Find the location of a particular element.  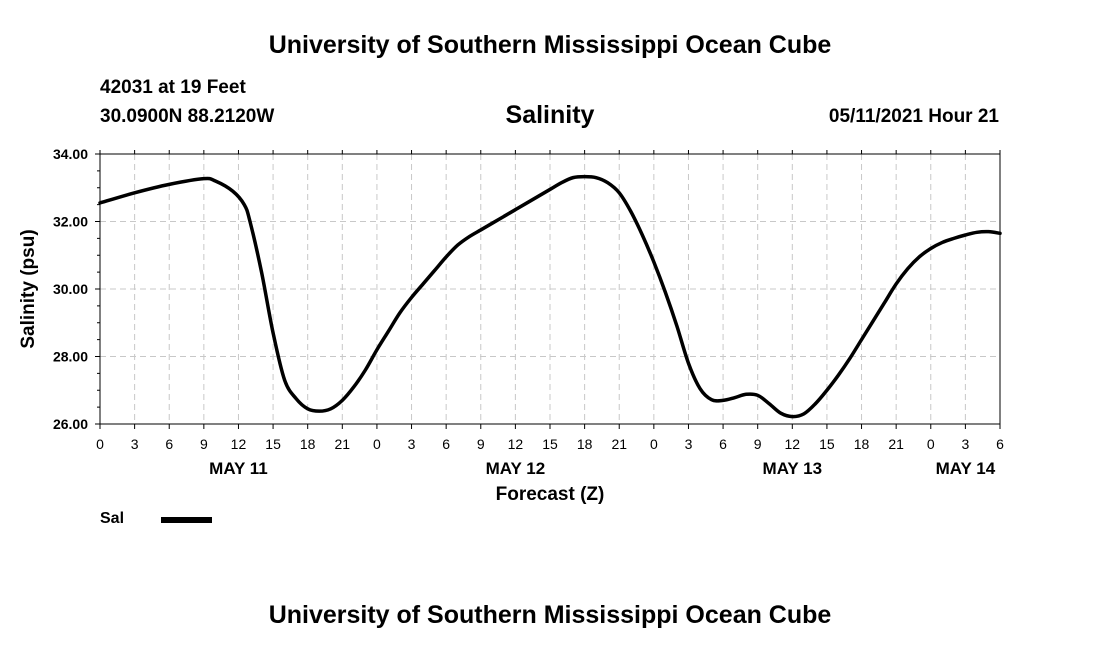

x-axis-label: Forecast (Z) is located at coordinates (550, 494).